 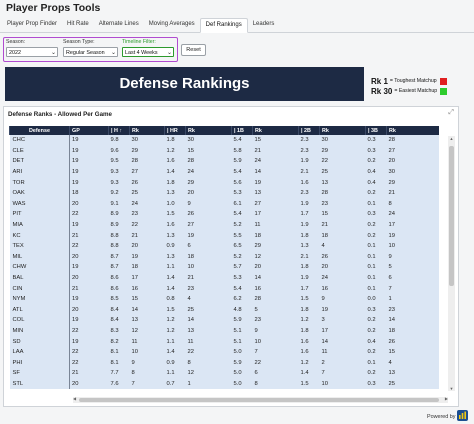 I want to click on stat-cell: 10, so click(x=275, y=341).